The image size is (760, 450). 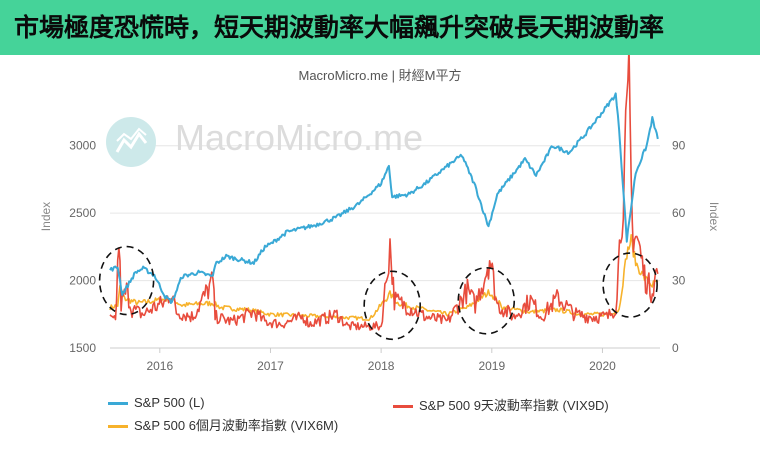 What do you see at coordinates (380, 75) in the screenshot?
I see `chart-source: MacroMicro.me | 財經M平方` at bounding box center [380, 75].